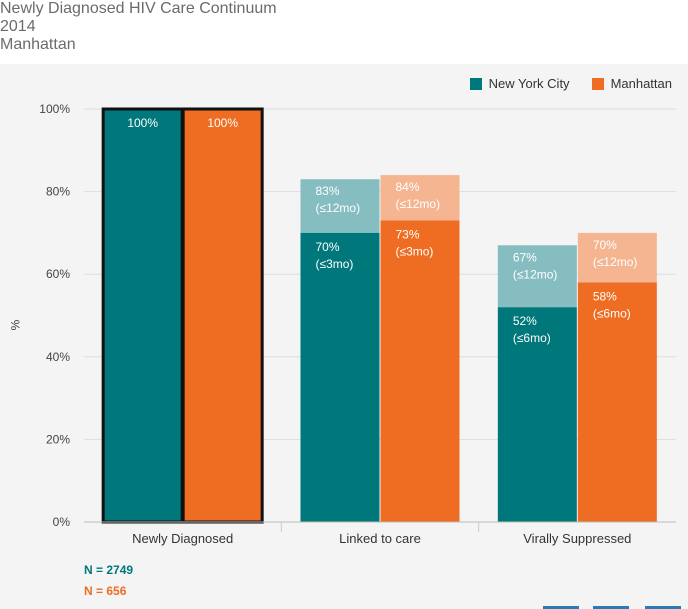 The width and height of the screenshot is (688, 609). What do you see at coordinates (18, 26) in the screenshot?
I see `chart-subtitle-year: 2014` at bounding box center [18, 26].